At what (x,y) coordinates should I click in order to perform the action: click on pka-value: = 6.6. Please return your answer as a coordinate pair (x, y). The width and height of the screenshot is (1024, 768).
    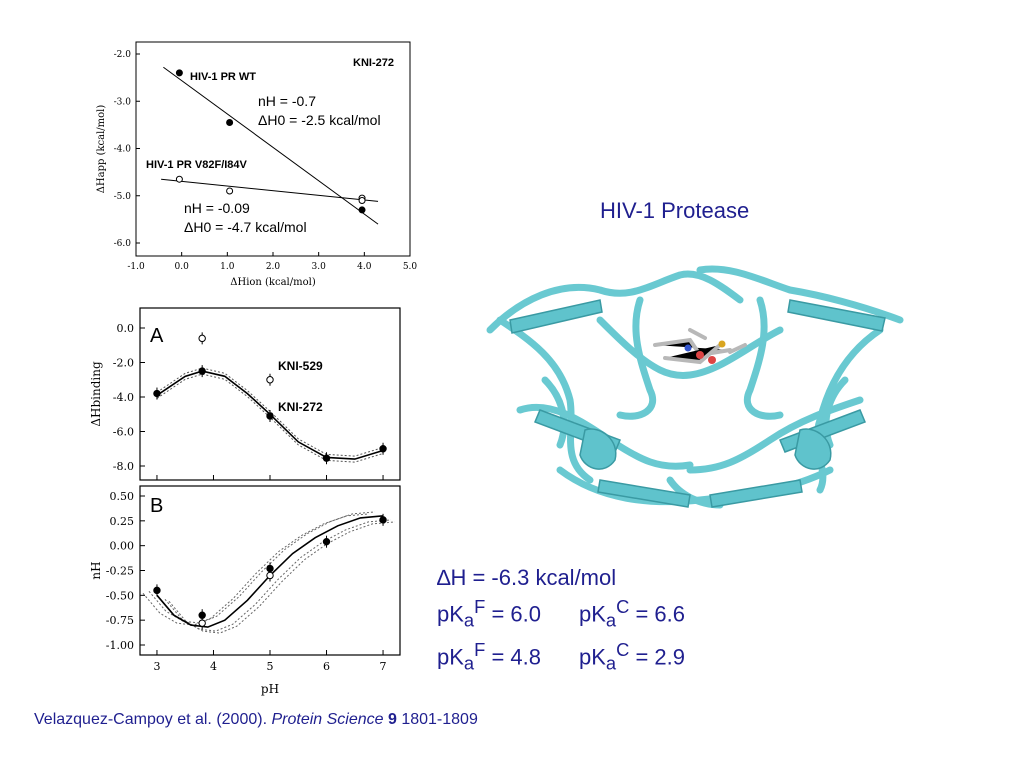
    Looking at the image, I should click on (657, 614).